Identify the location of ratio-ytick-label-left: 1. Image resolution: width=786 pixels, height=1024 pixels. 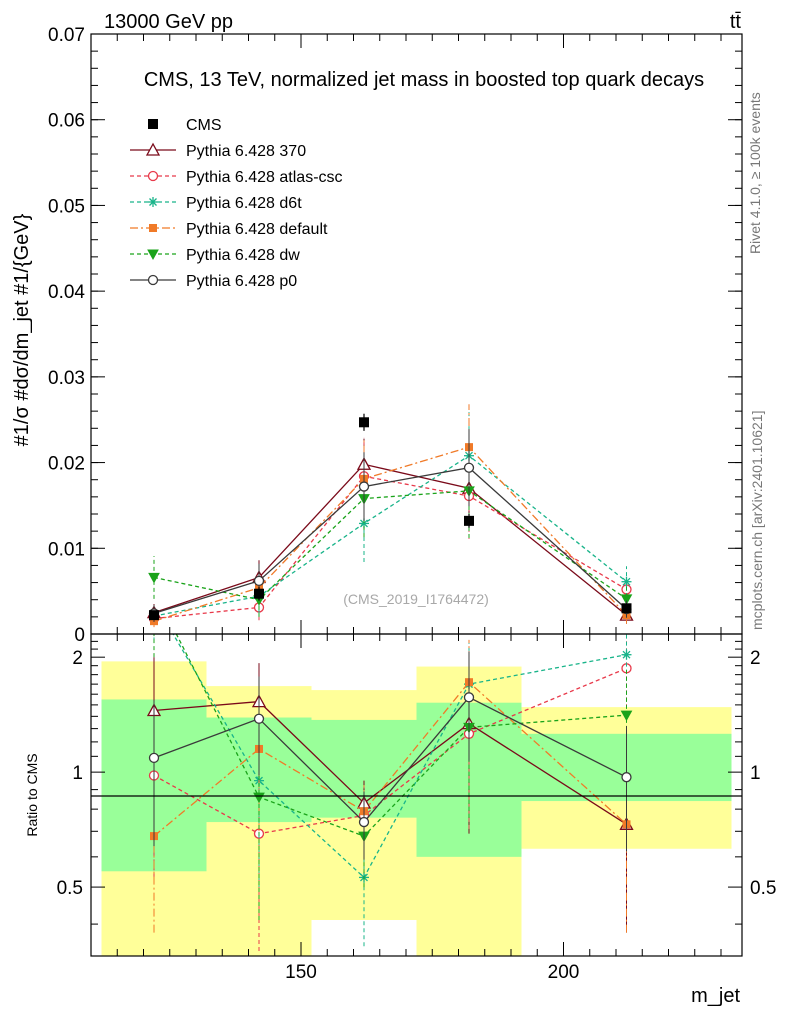
(77, 773).